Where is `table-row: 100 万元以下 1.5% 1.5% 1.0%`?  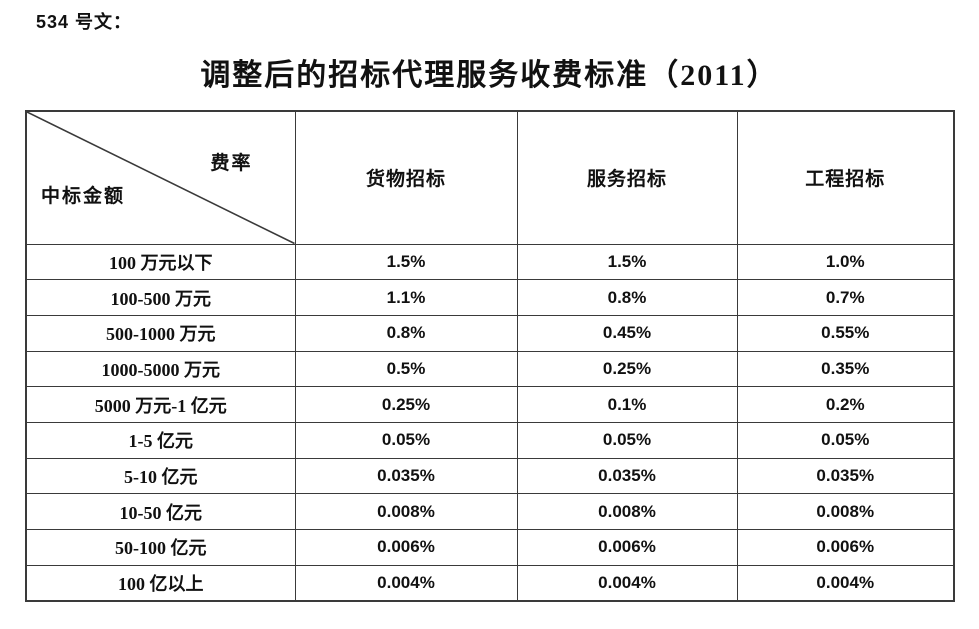
table-row: 100 万元以下 1.5% 1.5% 1.0% is located at coordinates (490, 262).